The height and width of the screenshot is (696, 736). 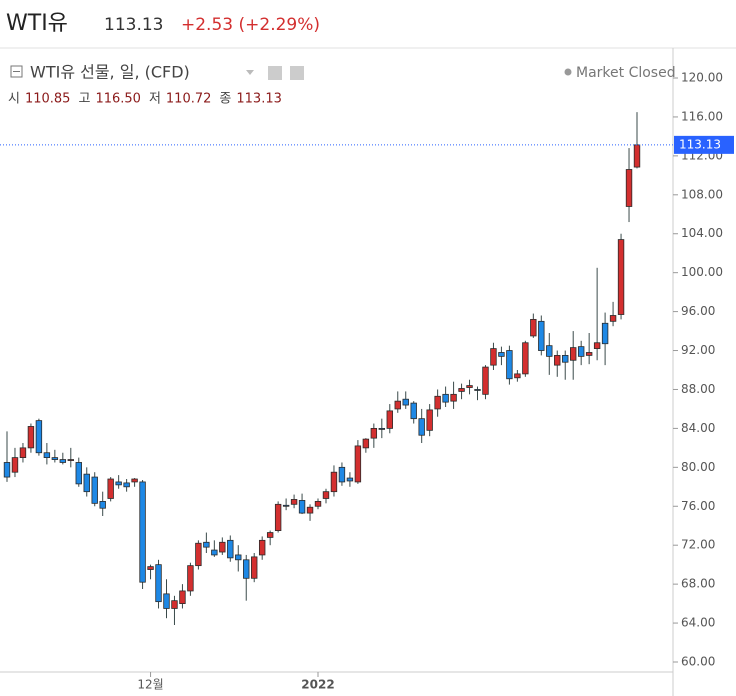 What do you see at coordinates (133, 25) in the screenshot?
I see `header-price: 113.13` at bounding box center [133, 25].